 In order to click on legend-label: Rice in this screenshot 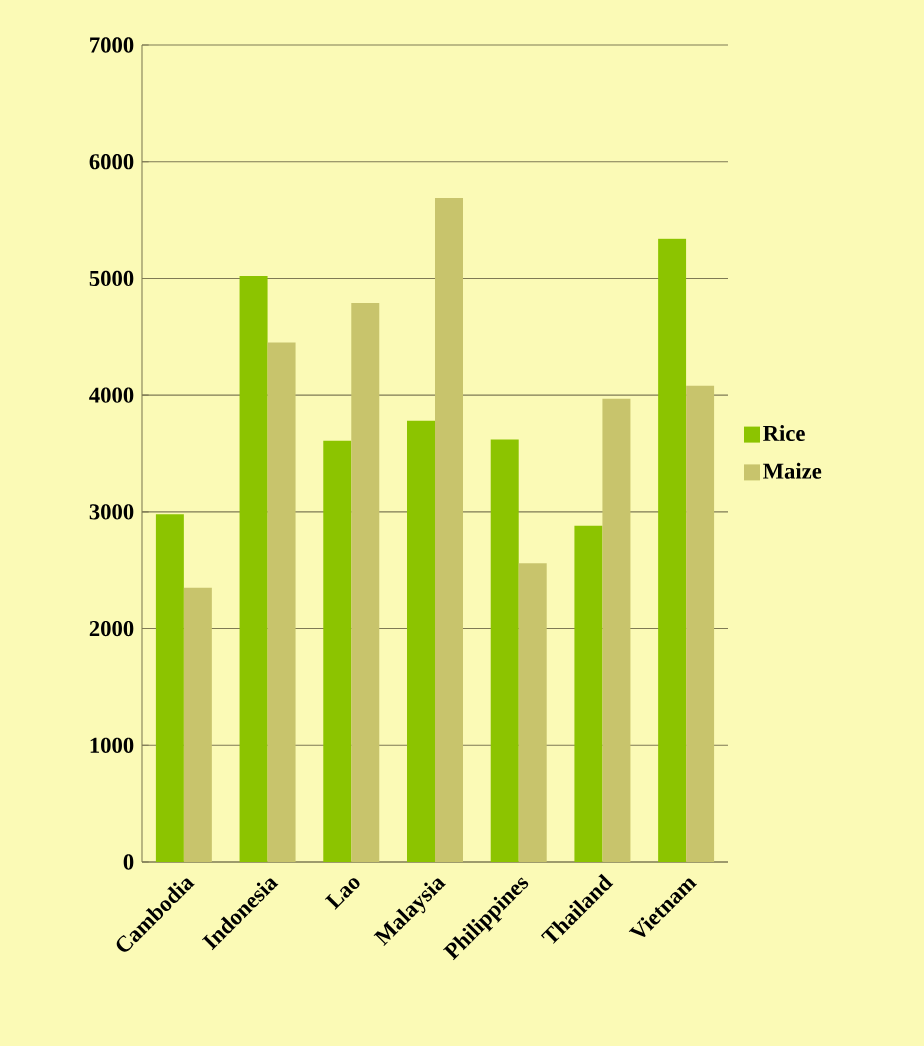, I will do `click(784, 433)`.